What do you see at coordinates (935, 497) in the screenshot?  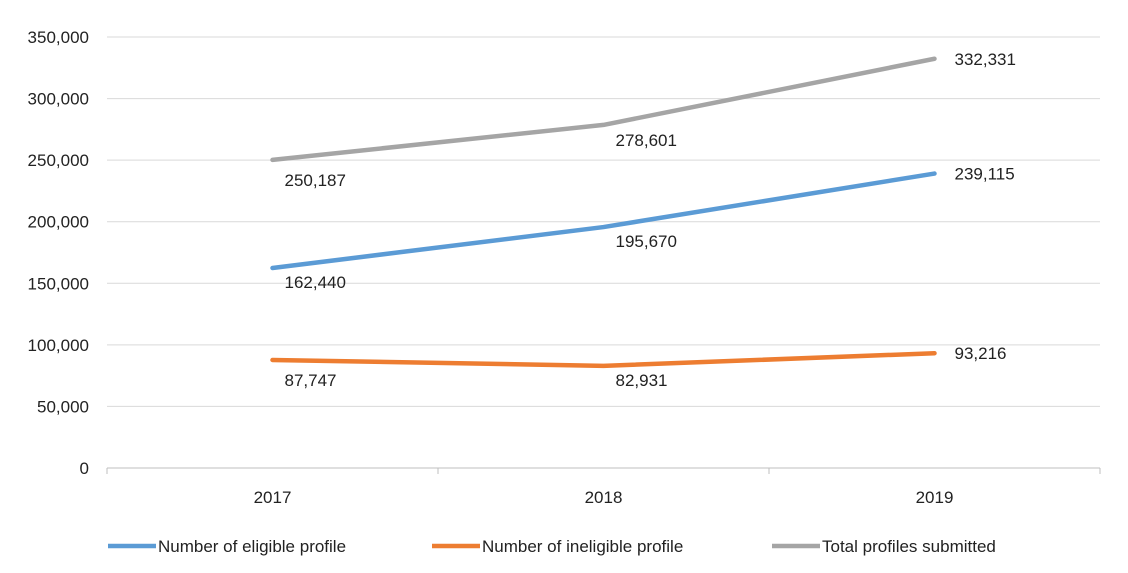 I see `x-tick-label: 2019` at bounding box center [935, 497].